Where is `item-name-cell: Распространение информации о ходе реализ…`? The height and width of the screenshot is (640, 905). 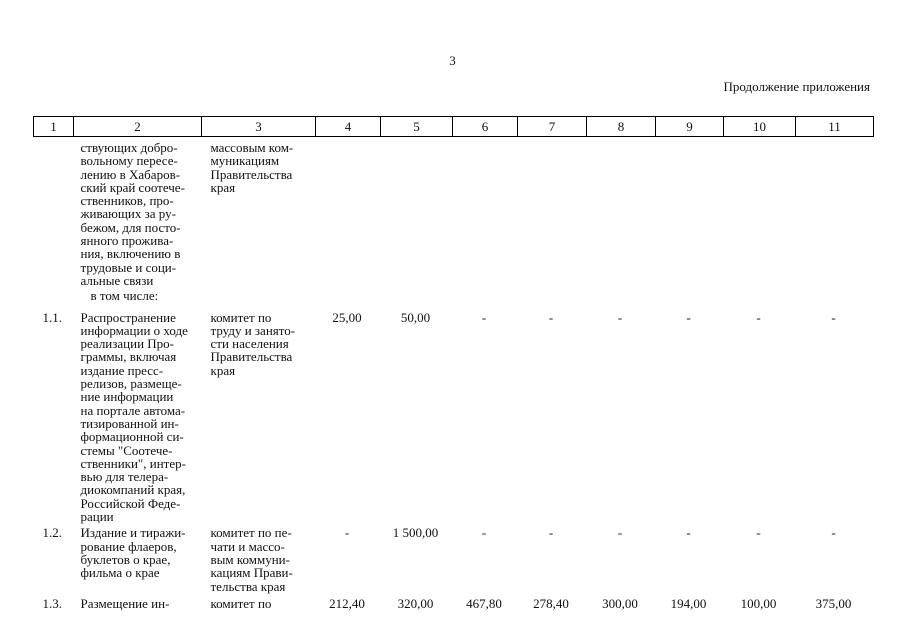
item-name-cell: Распространение информации о ходе реализ… is located at coordinates (134, 417).